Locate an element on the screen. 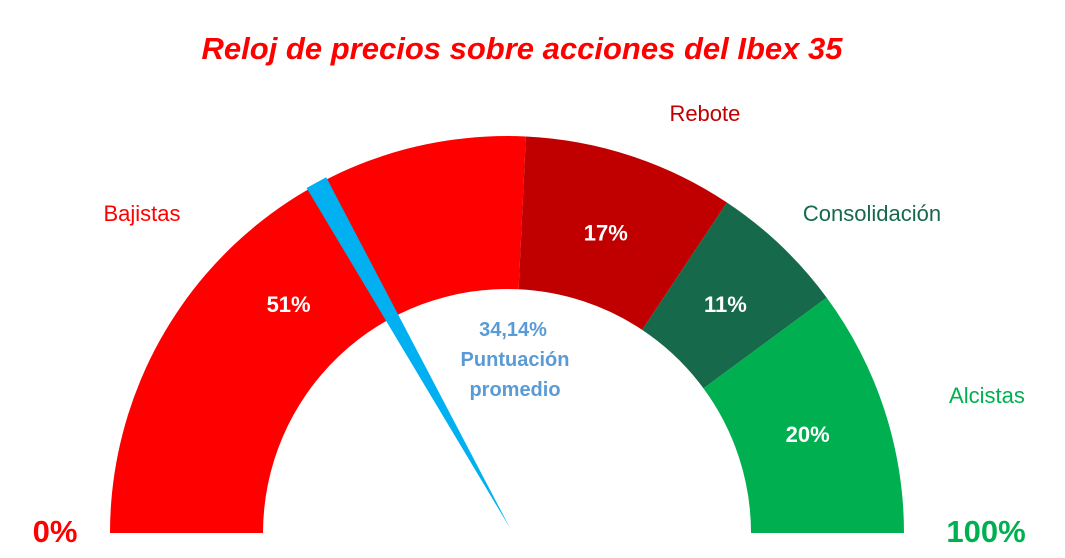 The height and width of the screenshot is (558, 1065). needle-group is located at coordinates (408, 352).